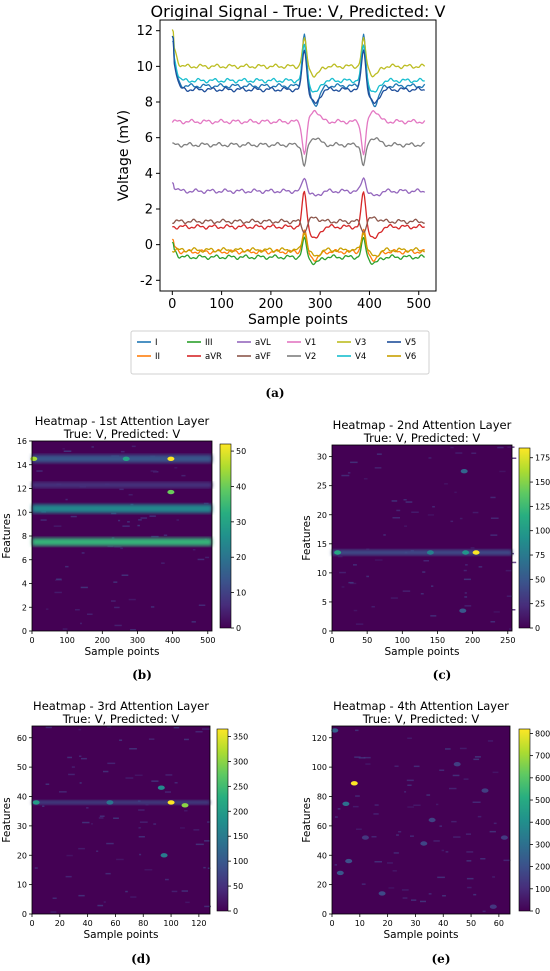  What do you see at coordinates (137, 640) in the screenshot?
I see `x-tick-label-b: 300` at bounding box center [137, 640].